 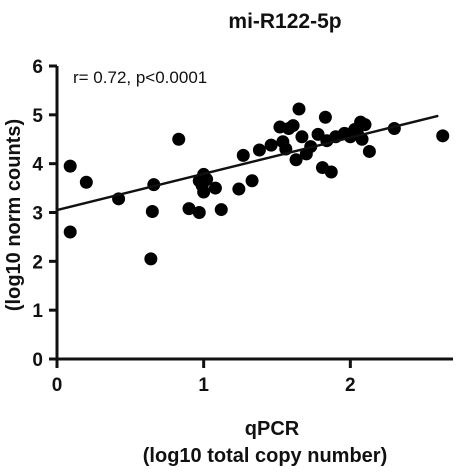 What do you see at coordinates (37, 262) in the screenshot?
I see `y-tick-label: 2` at bounding box center [37, 262].